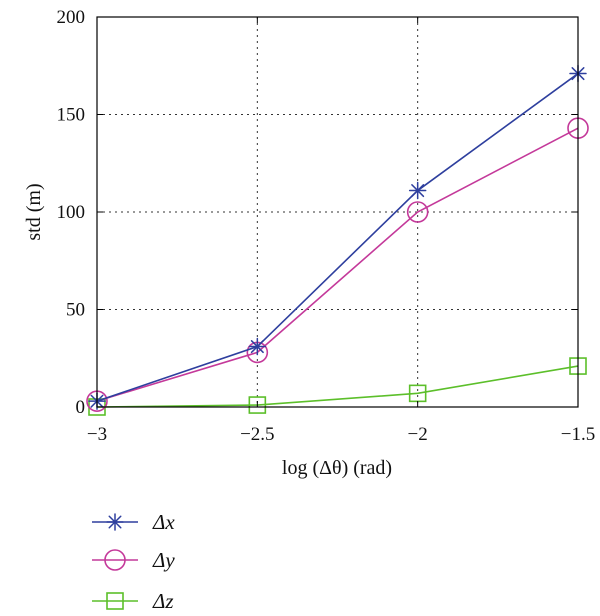  What do you see at coordinates (163, 560) in the screenshot?
I see `legend-label-delta-y: Δy` at bounding box center [163, 560].